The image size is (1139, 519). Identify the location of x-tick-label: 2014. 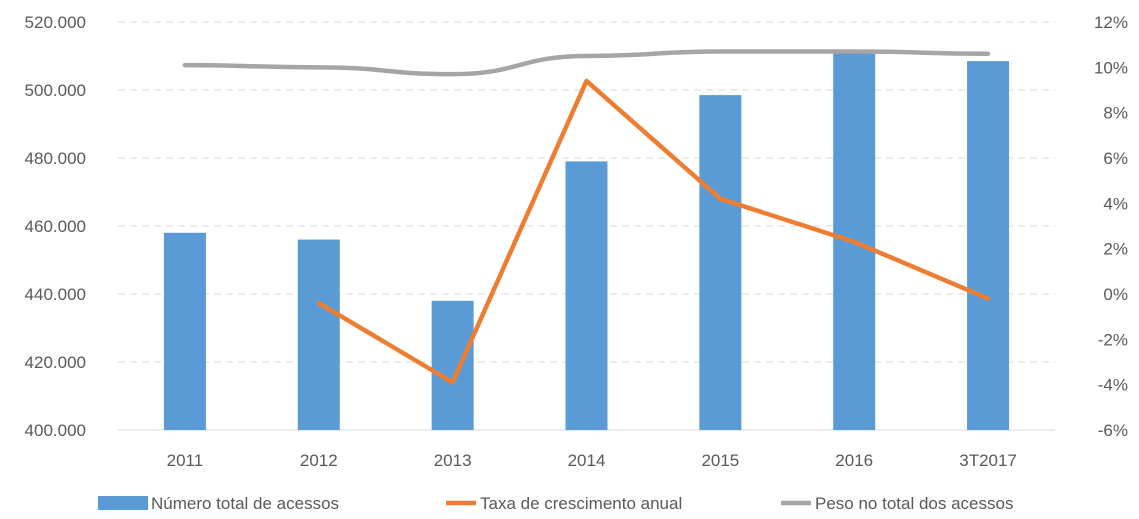
(587, 460).